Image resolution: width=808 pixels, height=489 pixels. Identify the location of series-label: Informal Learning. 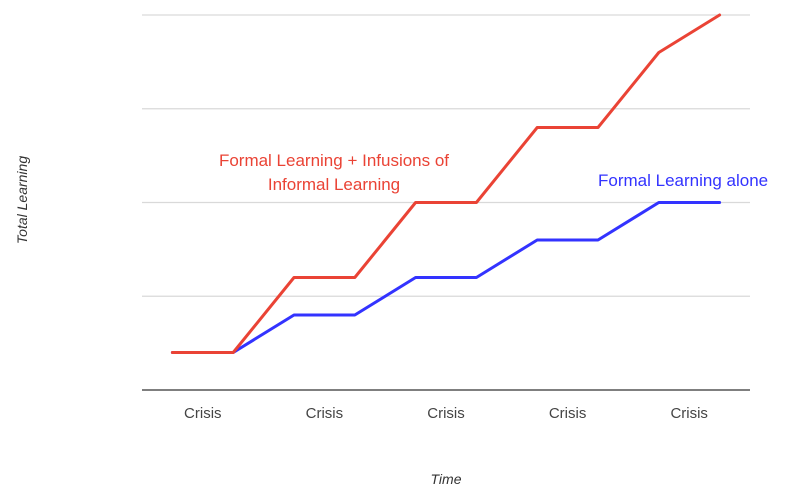
(334, 184).